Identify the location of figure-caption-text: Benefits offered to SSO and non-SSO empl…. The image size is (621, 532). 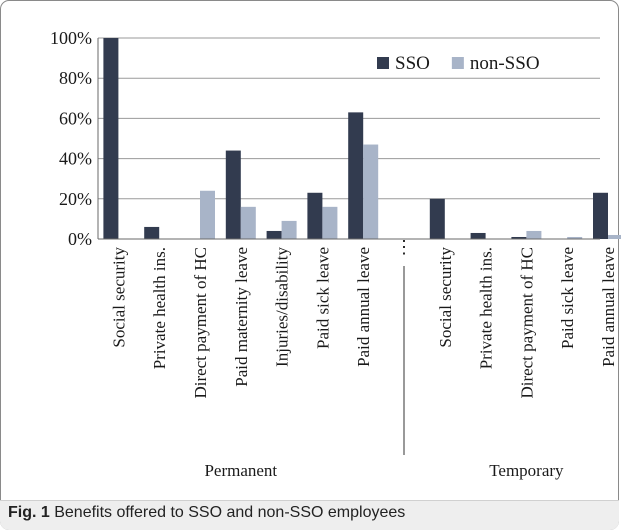
(230, 512).